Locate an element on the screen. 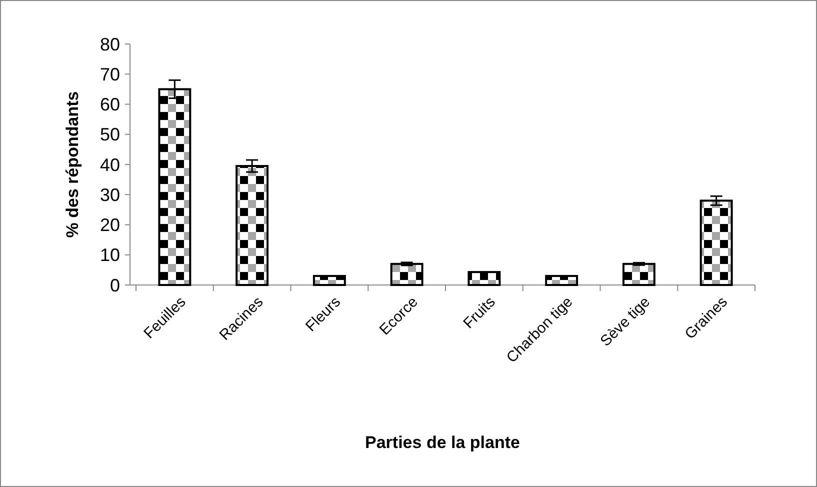 The width and height of the screenshot is (817, 487). y-tick-label: 80 is located at coordinates (110, 44).